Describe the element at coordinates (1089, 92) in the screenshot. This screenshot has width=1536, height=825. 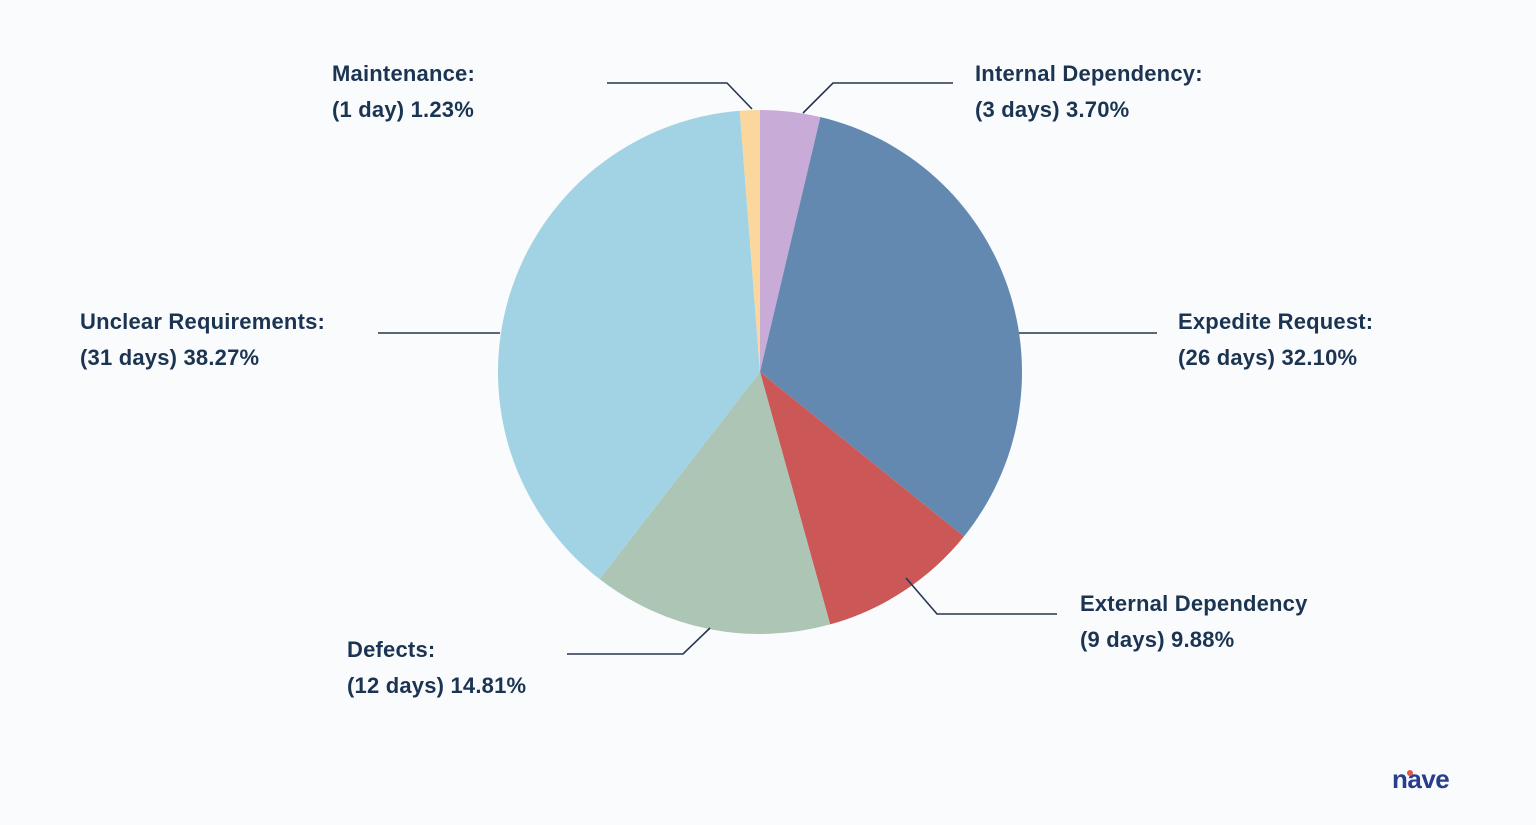
I see `callout-internal-dependency: Internal Dependency: (3 days) 3.70%` at that location.